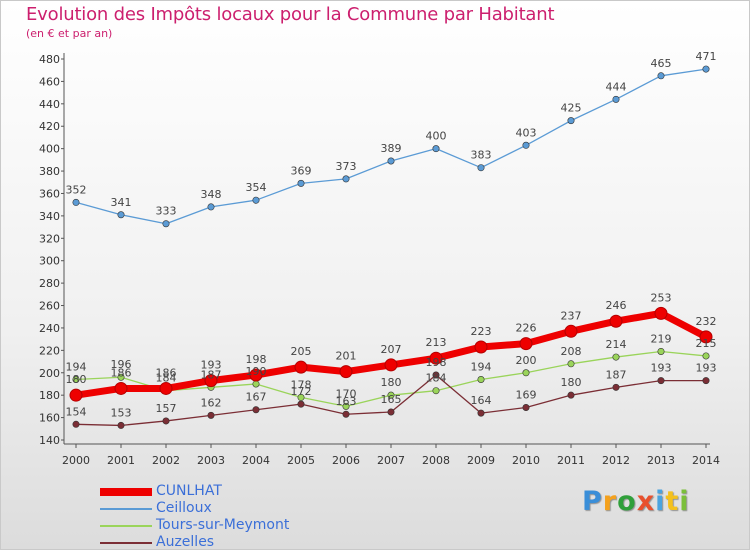 The image size is (750, 552). Describe the element at coordinates (571, 460) in the screenshot. I see `x-tick-label: 2011` at that location.